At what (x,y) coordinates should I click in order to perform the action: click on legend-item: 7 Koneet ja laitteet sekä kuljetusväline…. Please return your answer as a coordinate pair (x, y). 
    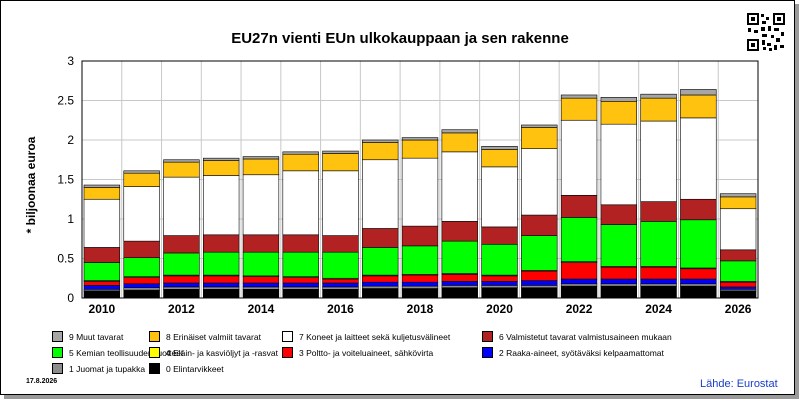
    Looking at the image, I should click on (366, 336).